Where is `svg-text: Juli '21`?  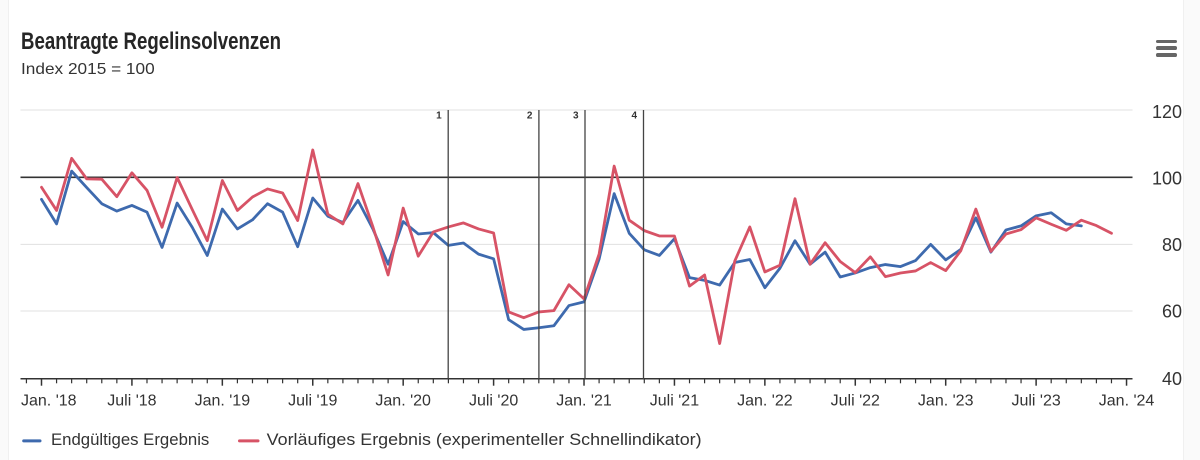 svg-text: Juli '21 is located at coordinates (674, 401).